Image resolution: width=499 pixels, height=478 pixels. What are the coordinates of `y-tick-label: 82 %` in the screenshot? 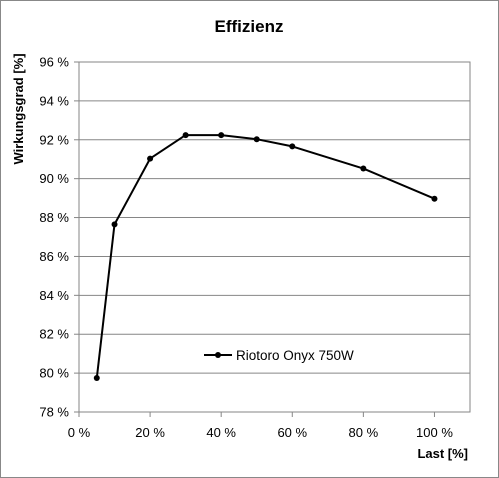 It's located at (54, 334).